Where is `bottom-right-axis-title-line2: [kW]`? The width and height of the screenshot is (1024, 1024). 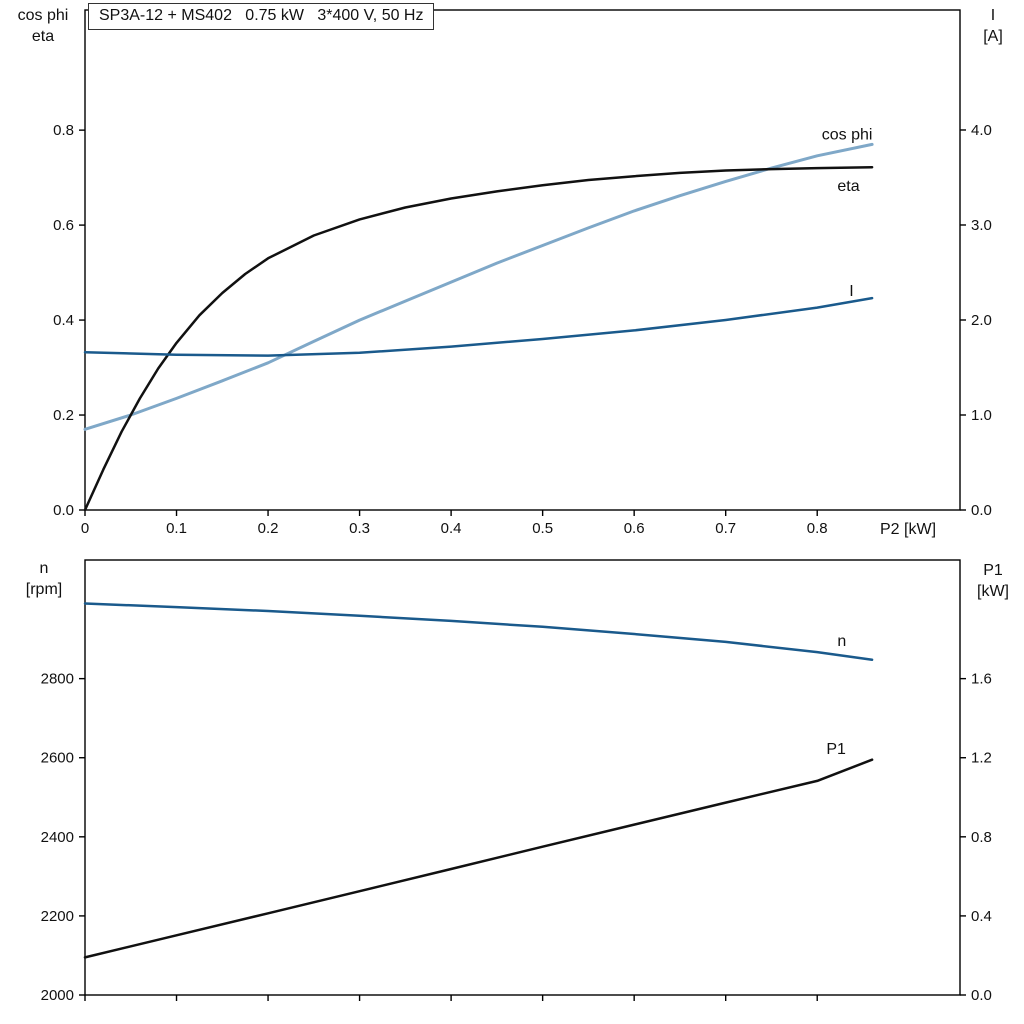 bottom-right-axis-title-line2: [kW] is located at coordinates (993, 591).